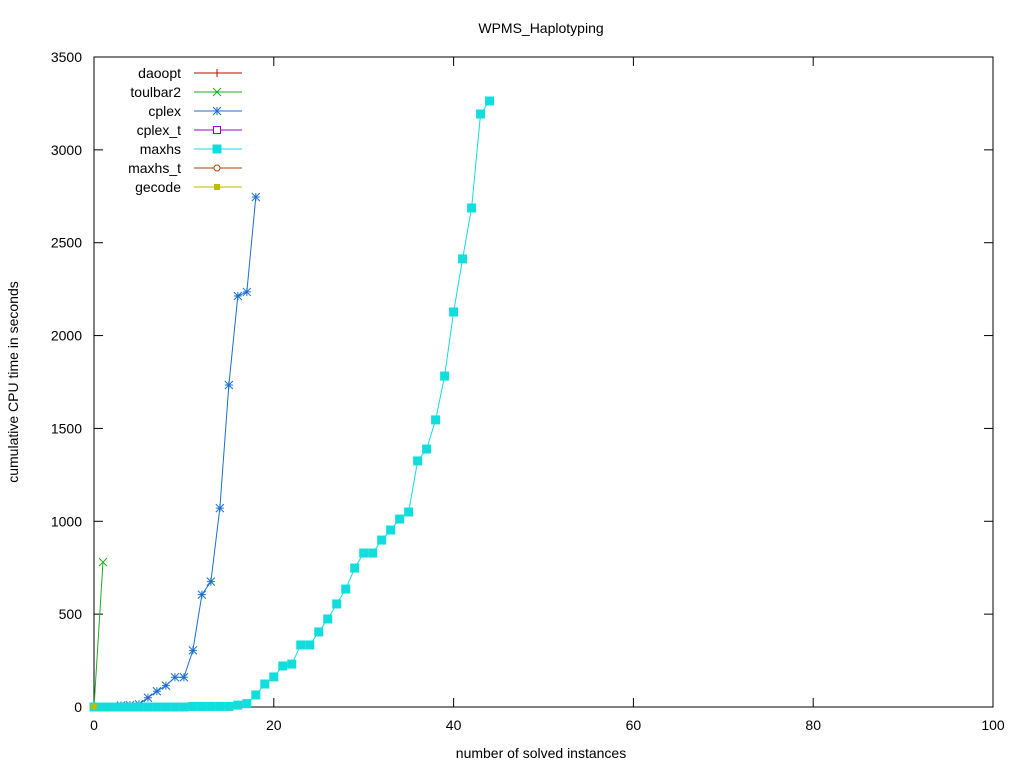 The height and width of the screenshot is (768, 1024). Describe the element at coordinates (66, 57) in the screenshot. I see `y-tick-label: 3500` at that location.